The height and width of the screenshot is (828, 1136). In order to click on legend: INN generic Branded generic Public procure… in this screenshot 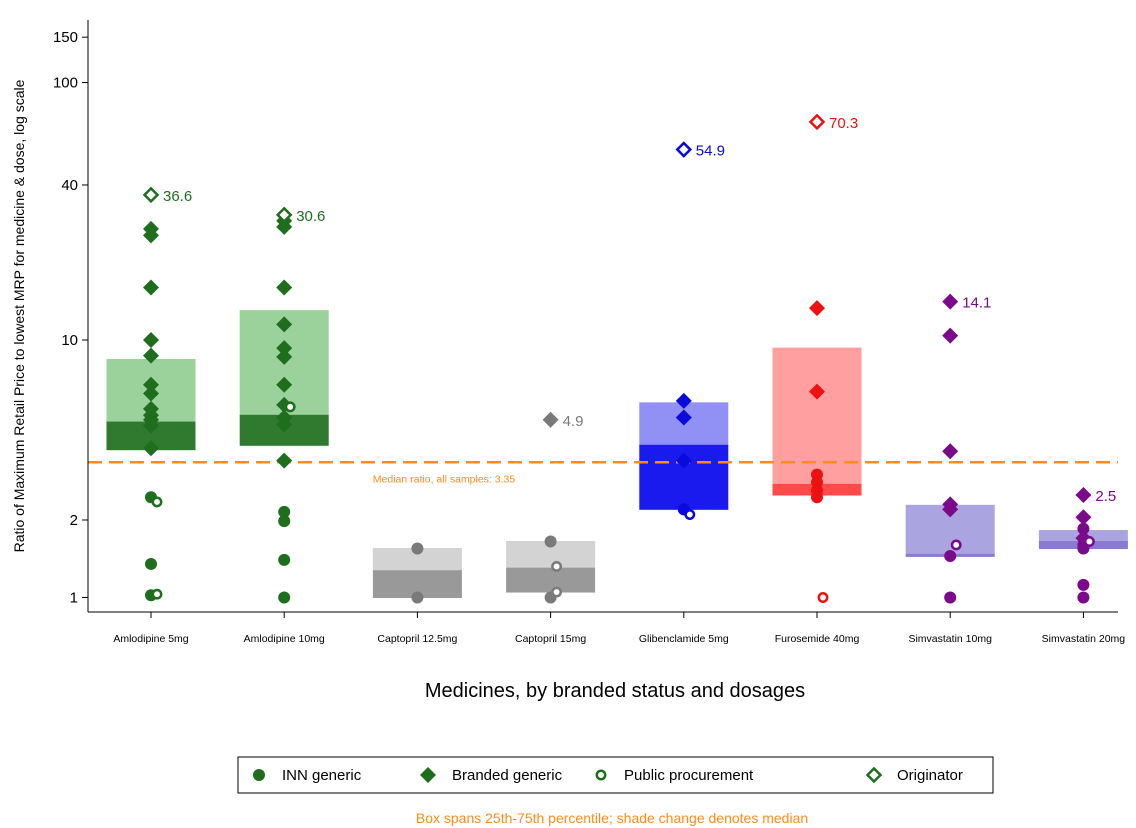, I will do `click(615, 775)`.